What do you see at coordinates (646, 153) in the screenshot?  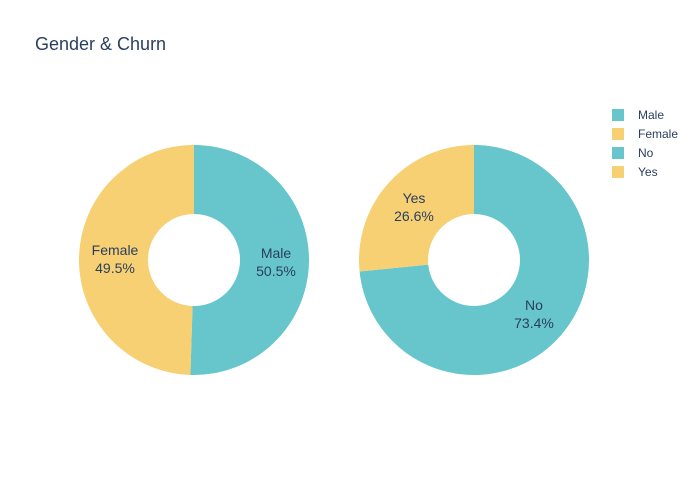 I see `legend-label-no: No` at bounding box center [646, 153].